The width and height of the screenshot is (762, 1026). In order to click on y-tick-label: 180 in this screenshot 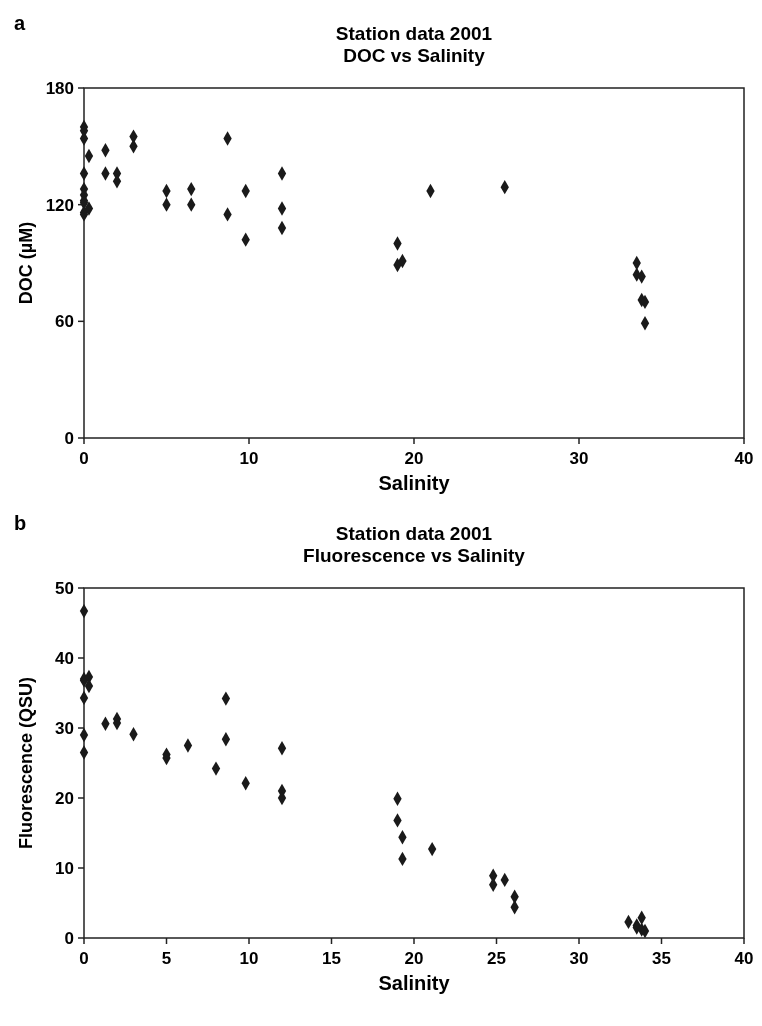, I will do `click(59, 88)`.